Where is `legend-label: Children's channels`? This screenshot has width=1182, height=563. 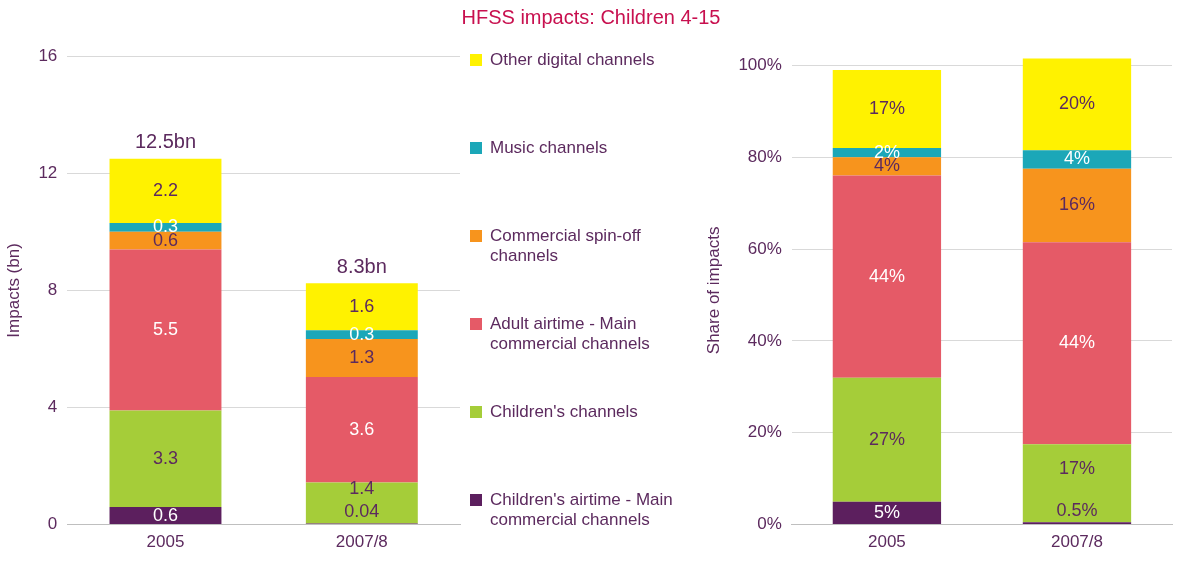
legend-label: Children's channels is located at coordinates (564, 412).